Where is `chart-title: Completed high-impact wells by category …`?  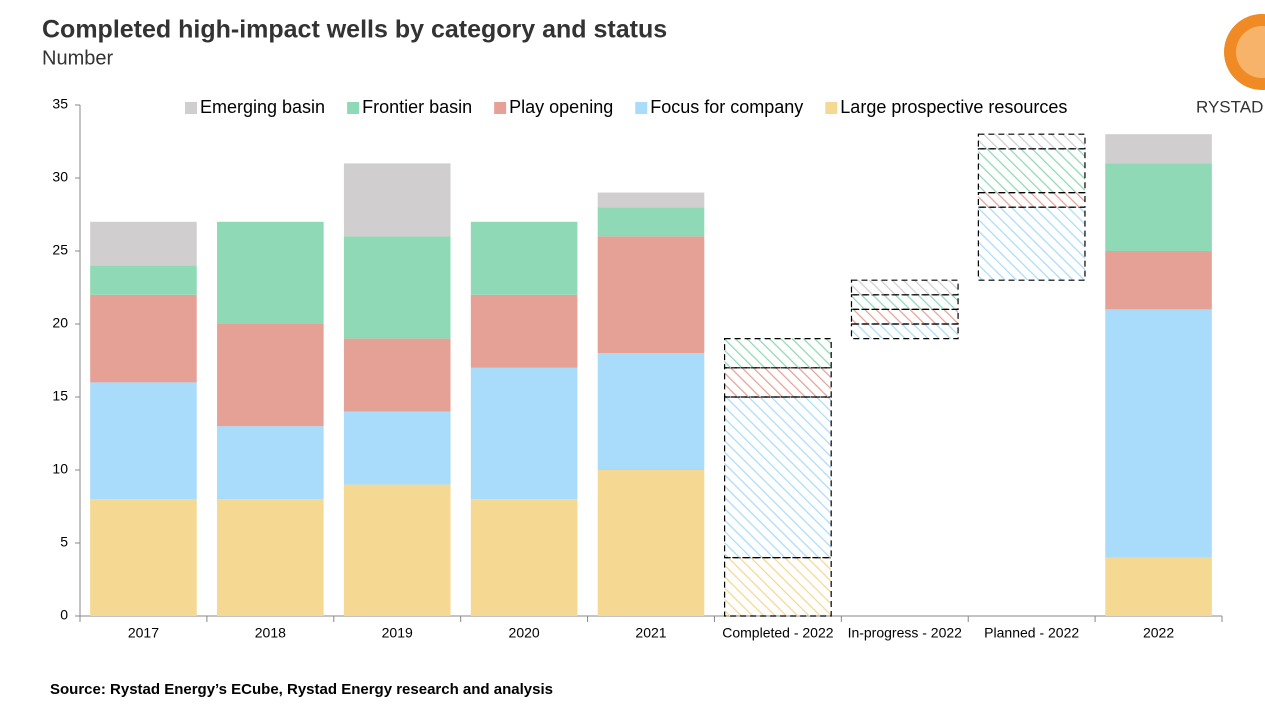
chart-title: Completed high-impact wells by category … is located at coordinates (354, 30).